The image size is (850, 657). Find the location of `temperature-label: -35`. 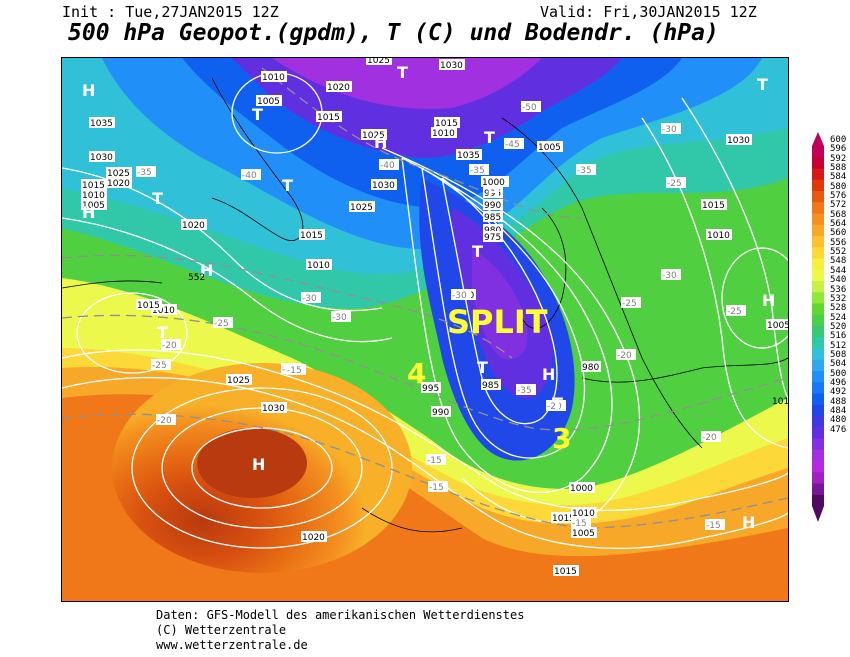

temperature-label: -35 is located at coordinates (477, 171).